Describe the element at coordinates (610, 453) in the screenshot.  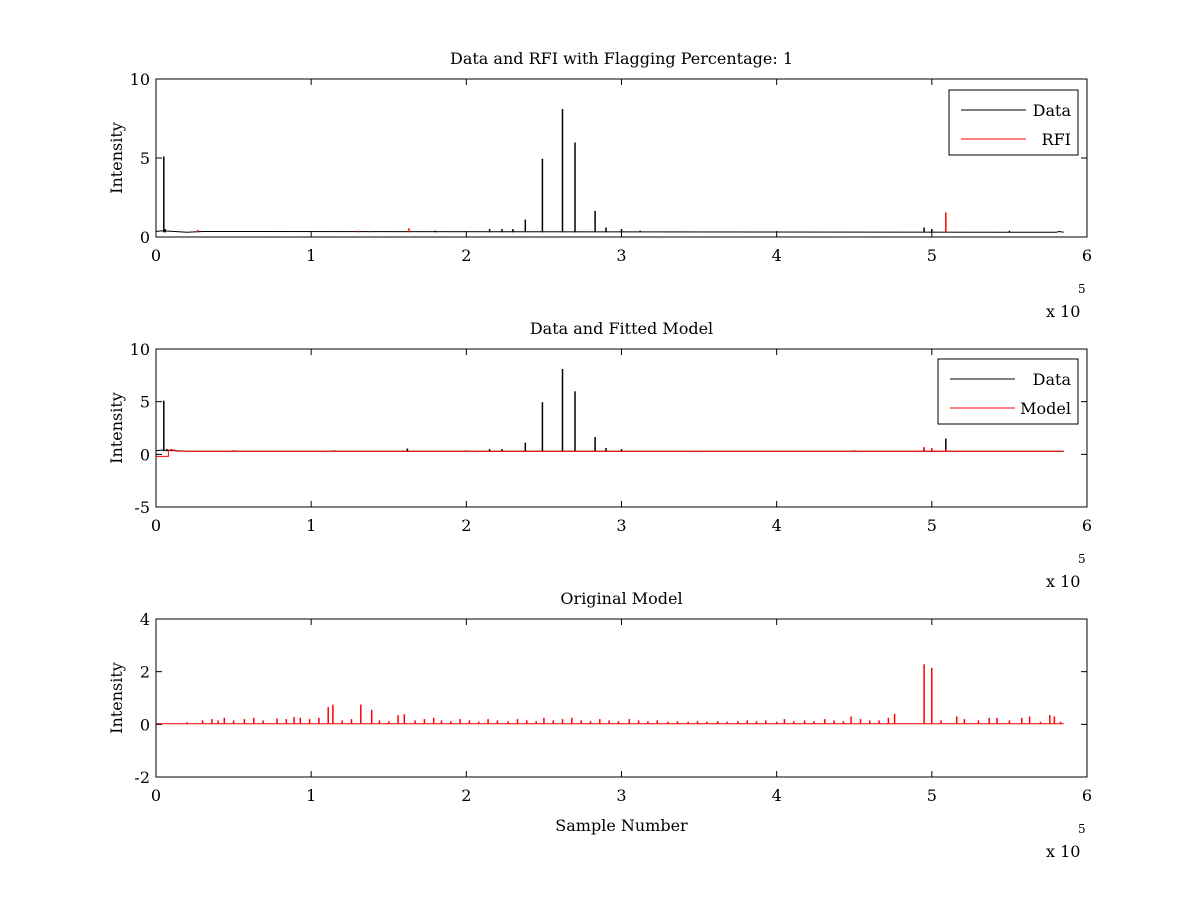
I see `model-line` at that location.